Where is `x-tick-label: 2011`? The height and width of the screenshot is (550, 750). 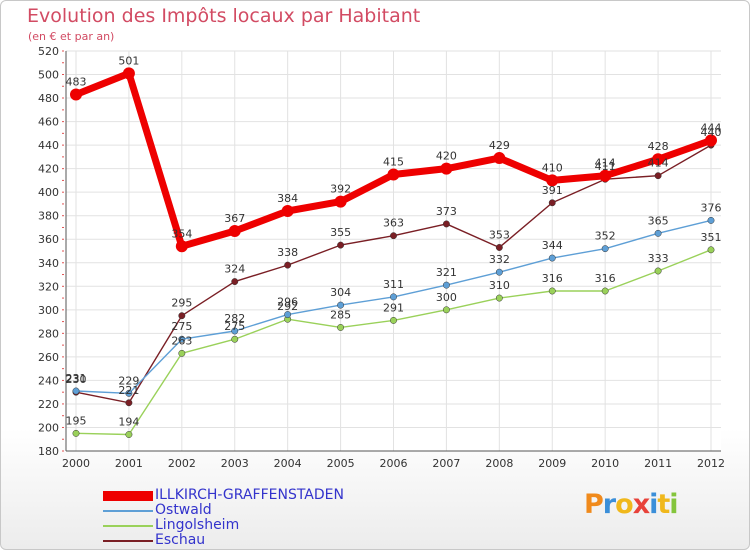 x-tick-label: 2011 is located at coordinates (658, 463).